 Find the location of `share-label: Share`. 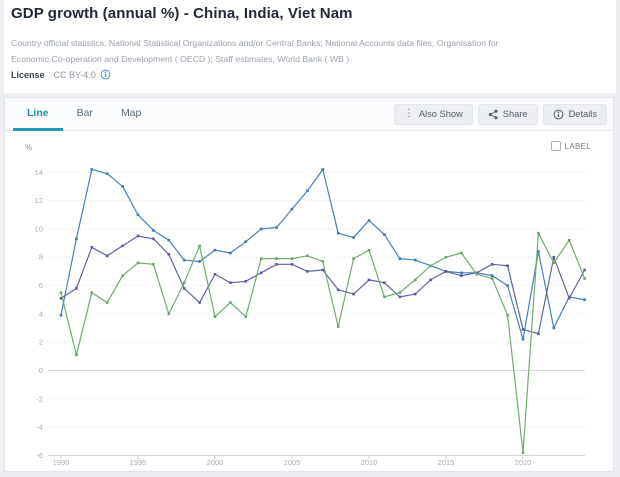

share-label: Share is located at coordinates (515, 114).